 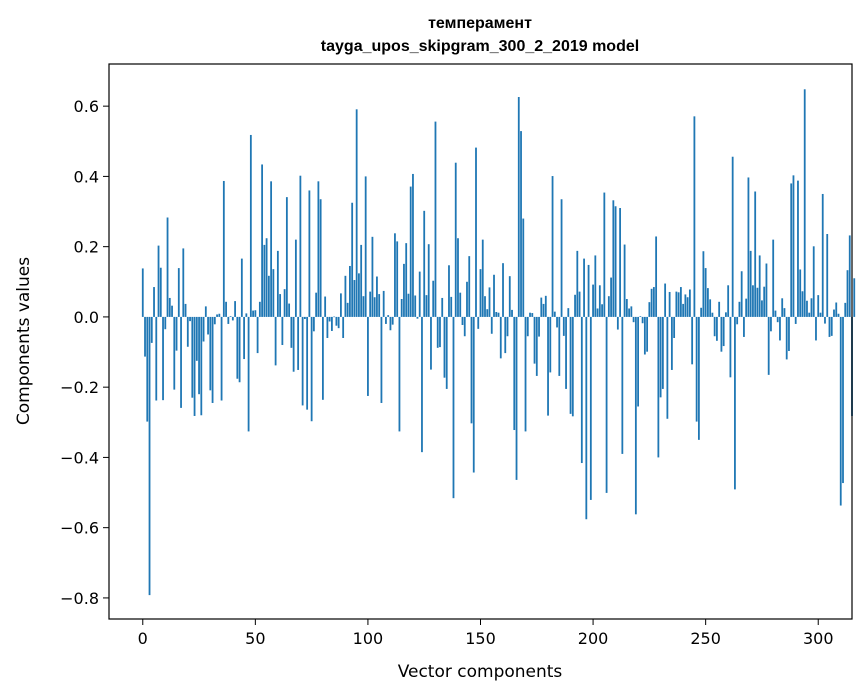 What do you see at coordinates (705, 638) in the screenshot?
I see `x-tick-label: 250` at bounding box center [705, 638].